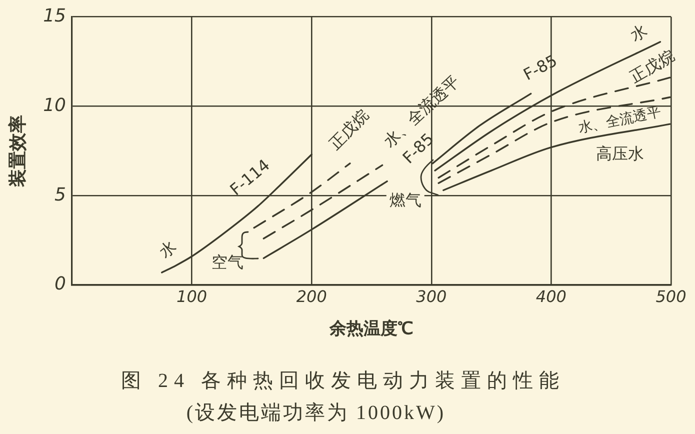 Image resolution: width=695 pixels, height=434 pixels. What do you see at coordinates (228, 262) in the screenshot?
I see `annotation: 空气` at bounding box center [228, 262].